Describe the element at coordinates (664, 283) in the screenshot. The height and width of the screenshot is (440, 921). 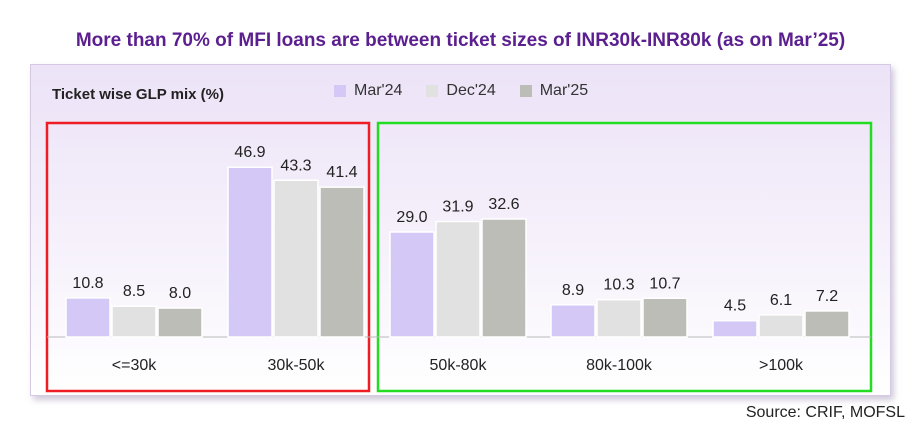
I see `bar-value-label-3-2: 10.7` at that location.